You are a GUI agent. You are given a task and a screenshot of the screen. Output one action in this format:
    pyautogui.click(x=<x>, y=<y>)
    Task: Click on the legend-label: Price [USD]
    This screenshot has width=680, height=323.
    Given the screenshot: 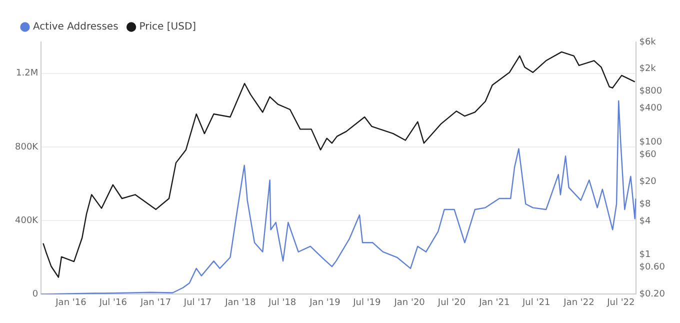 What is the action you would take?
    pyautogui.click(x=167, y=27)
    